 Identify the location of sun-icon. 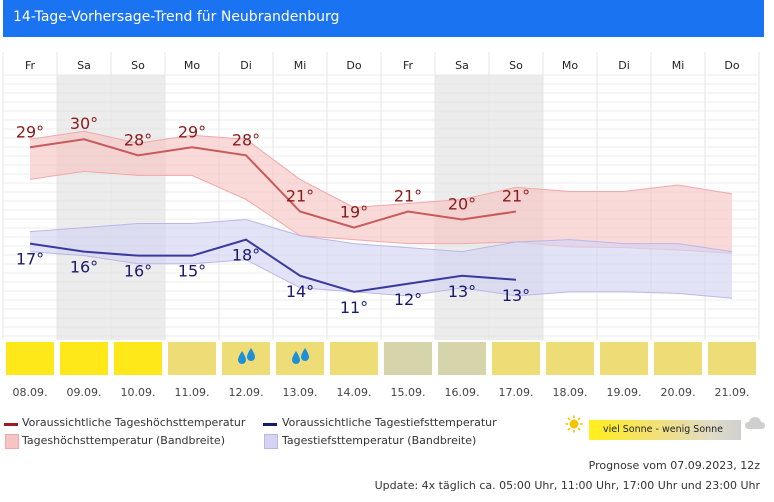
(574, 424).